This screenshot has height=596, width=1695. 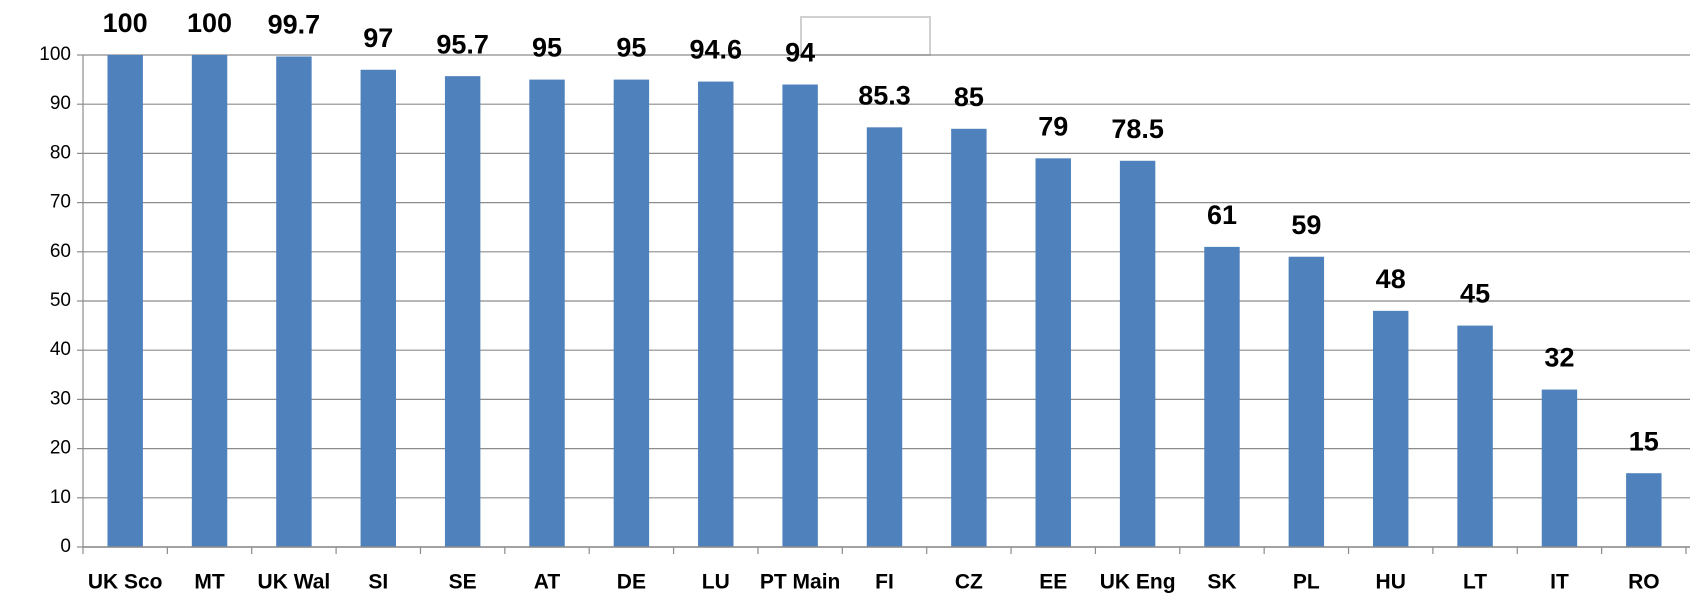 I want to click on x-tick-label: PL, so click(x=1306, y=582).